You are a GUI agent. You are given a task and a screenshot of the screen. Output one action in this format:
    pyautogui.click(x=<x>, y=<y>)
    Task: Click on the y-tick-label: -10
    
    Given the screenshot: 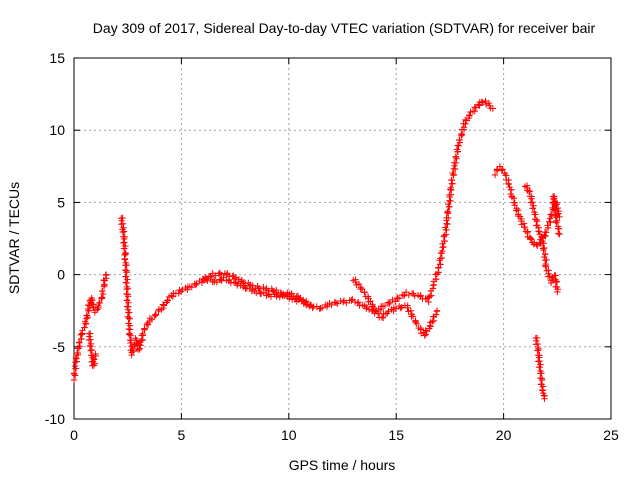 What is the action you would take?
    pyautogui.click(x=55, y=419)
    